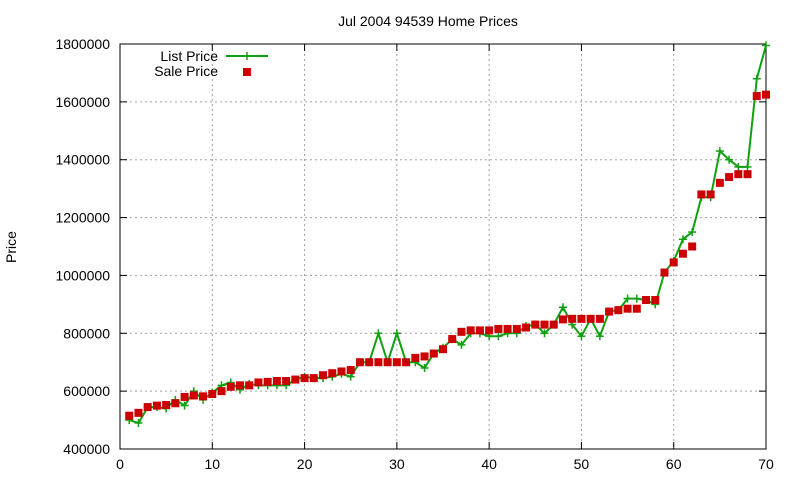 The height and width of the screenshot is (485, 800). I want to click on y-tick-label: 800000, so click(86, 333).